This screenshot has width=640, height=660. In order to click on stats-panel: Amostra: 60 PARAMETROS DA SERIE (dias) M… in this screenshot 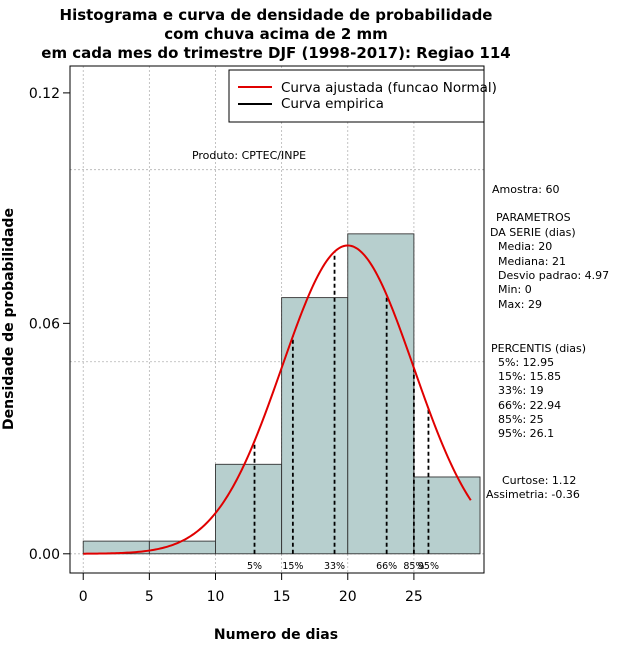, I will do `click(547, 342)`.